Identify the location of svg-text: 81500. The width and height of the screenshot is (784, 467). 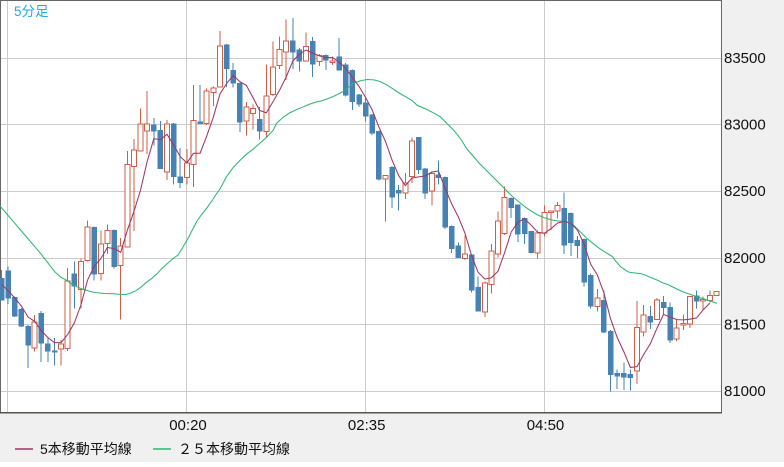
(745, 324).